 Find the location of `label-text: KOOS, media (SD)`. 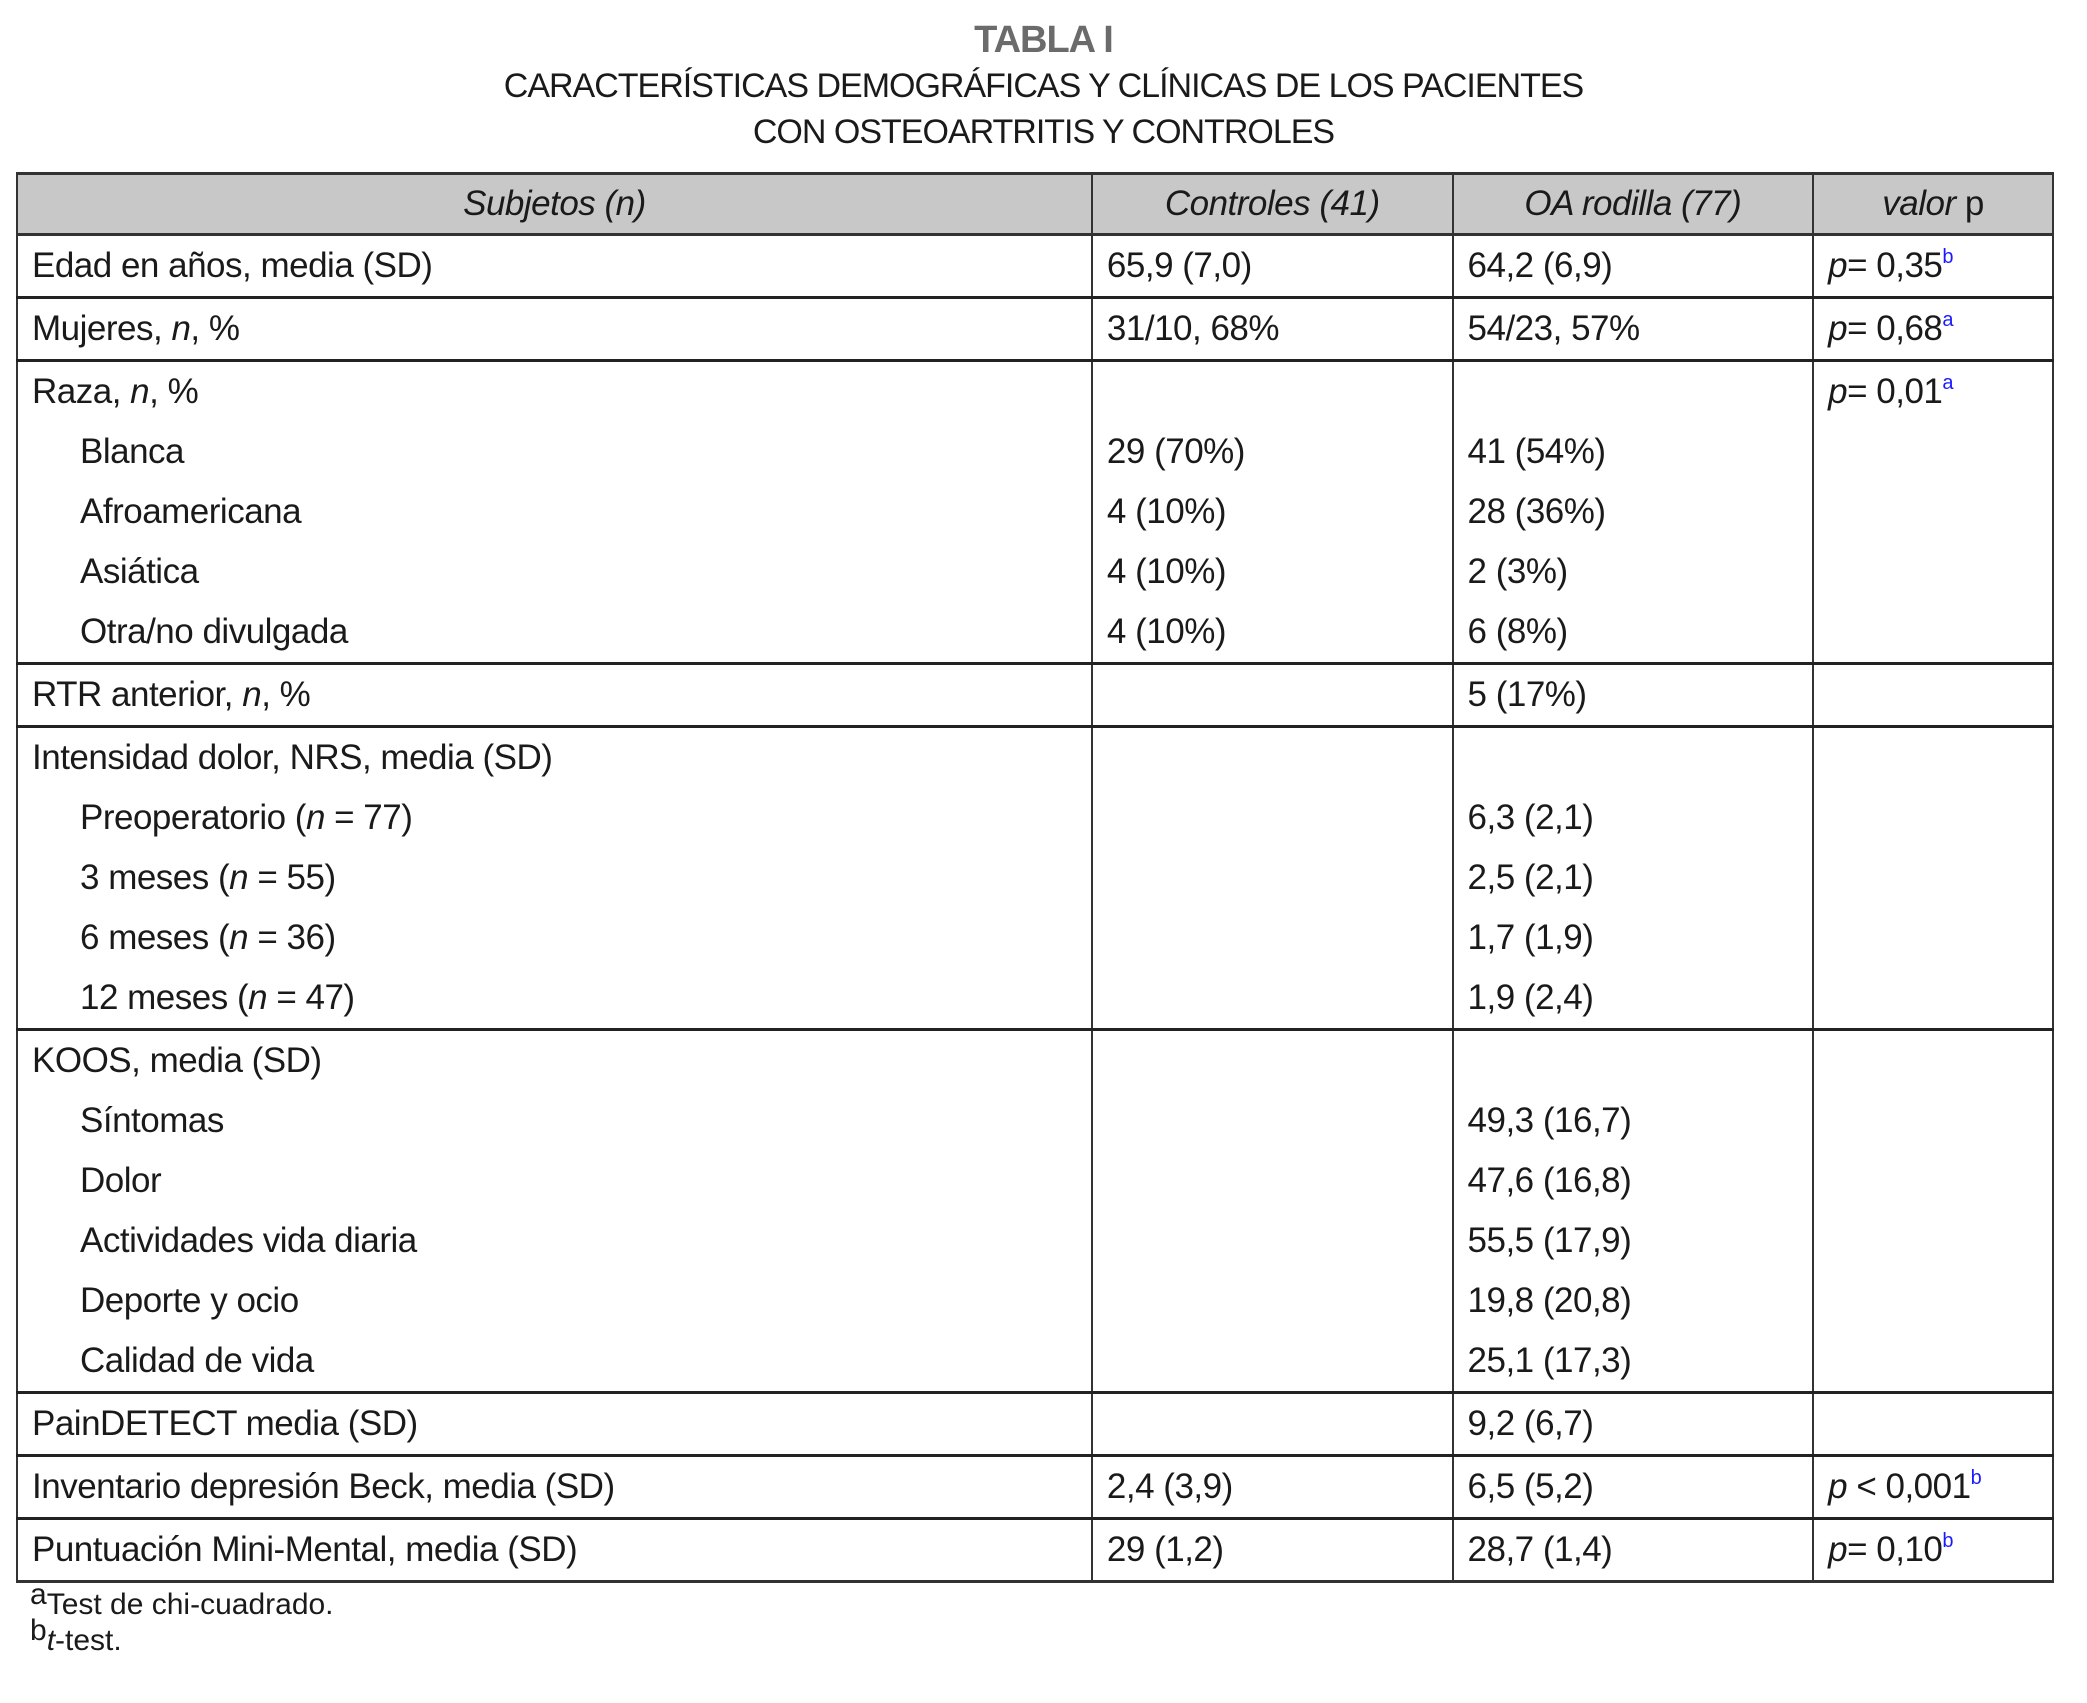

label-text: KOOS, media (SD) is located at coordinates (177, 1060).